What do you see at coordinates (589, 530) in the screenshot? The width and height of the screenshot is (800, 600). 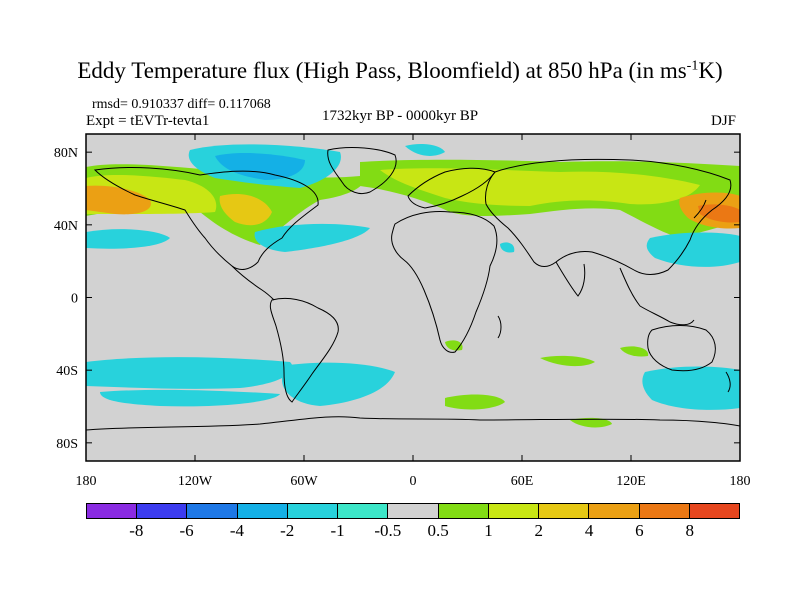 I see `colorbar-label: 4` at bounding box center [589, 530].